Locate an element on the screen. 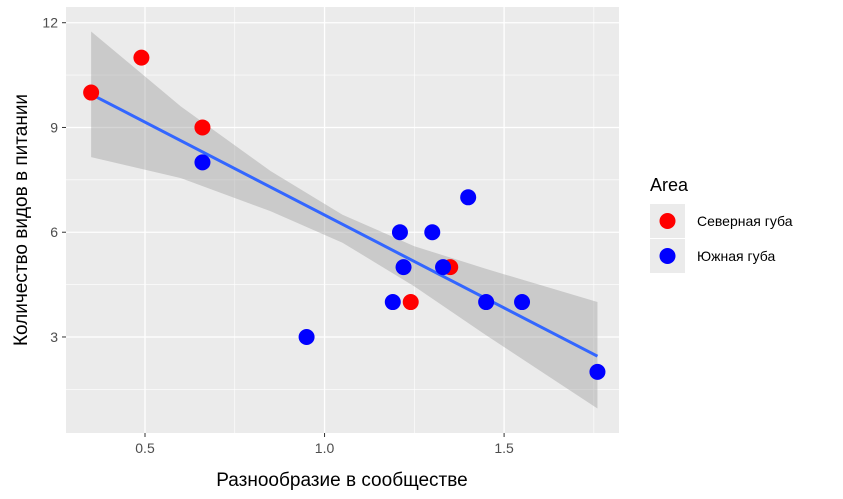  x-tick-label: 1.0 is located at coordinates (325, 448).